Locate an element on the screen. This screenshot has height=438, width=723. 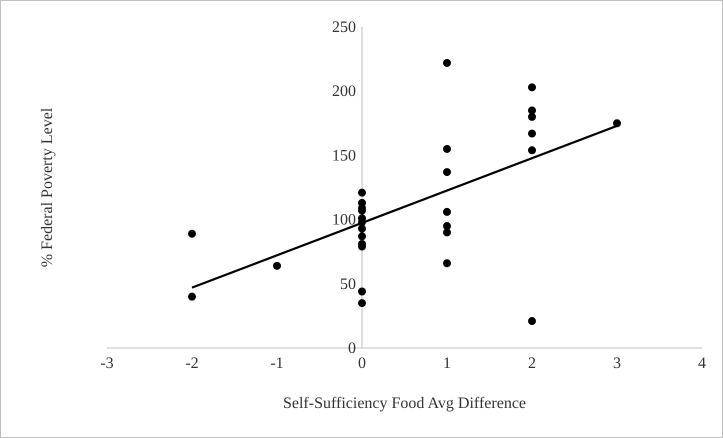
y-tick-label: 200 is located at coordinates (344, 91).